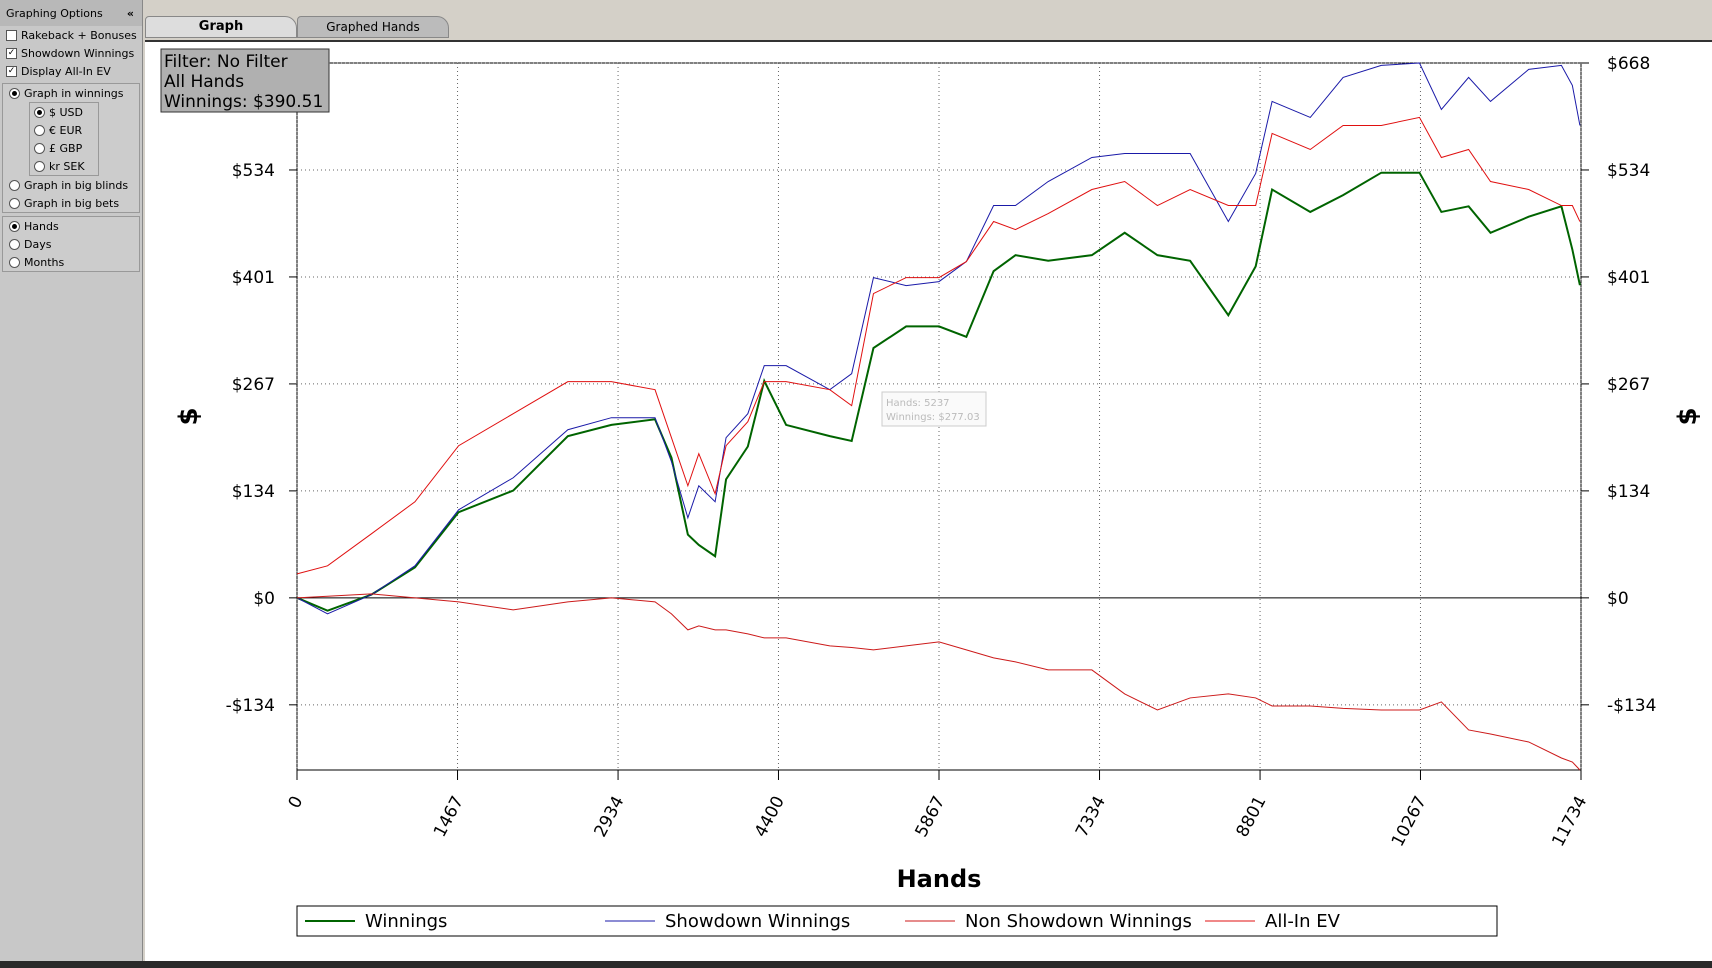 This screenshot has height=968, width=1712. Describe the element at coordinates (1409, 821) in the screenshot. I see `x-tick-label: 10267` at that location.